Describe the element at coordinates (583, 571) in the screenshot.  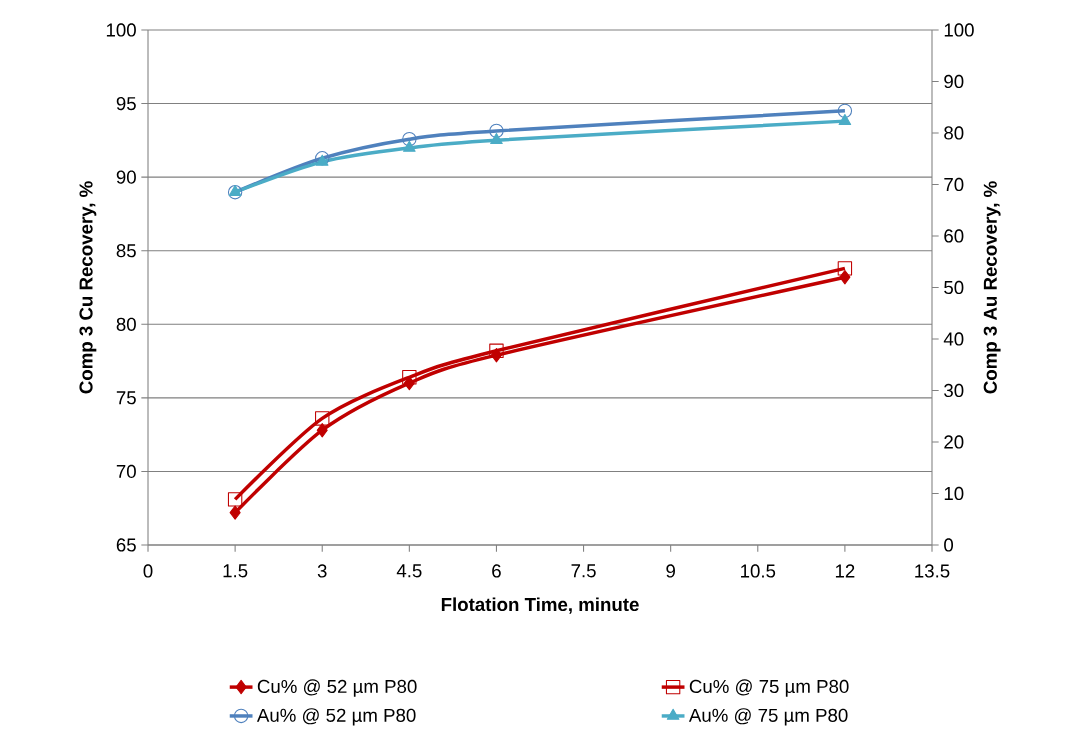
I see `x-tick-label: 7.5` at that location.